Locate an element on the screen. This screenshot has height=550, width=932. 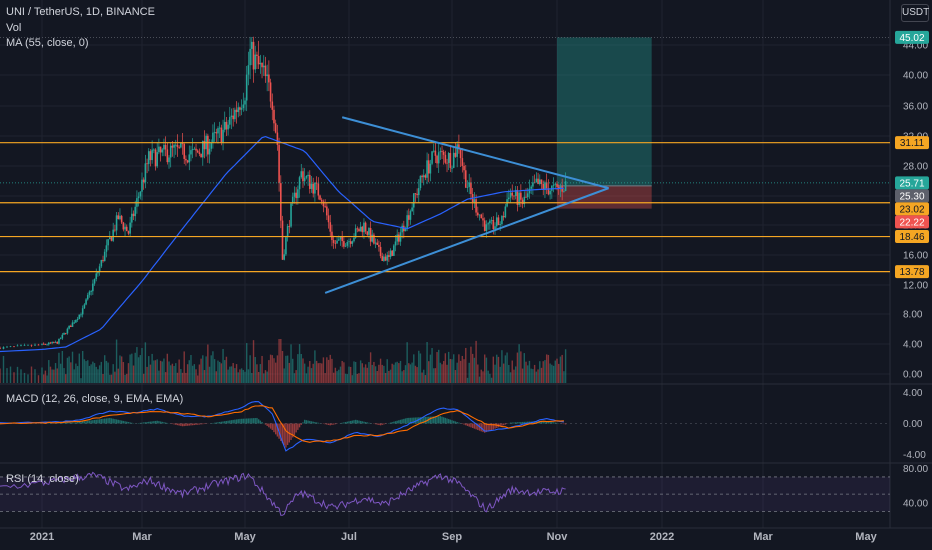
price-tag is located at coordinates (912, 209).